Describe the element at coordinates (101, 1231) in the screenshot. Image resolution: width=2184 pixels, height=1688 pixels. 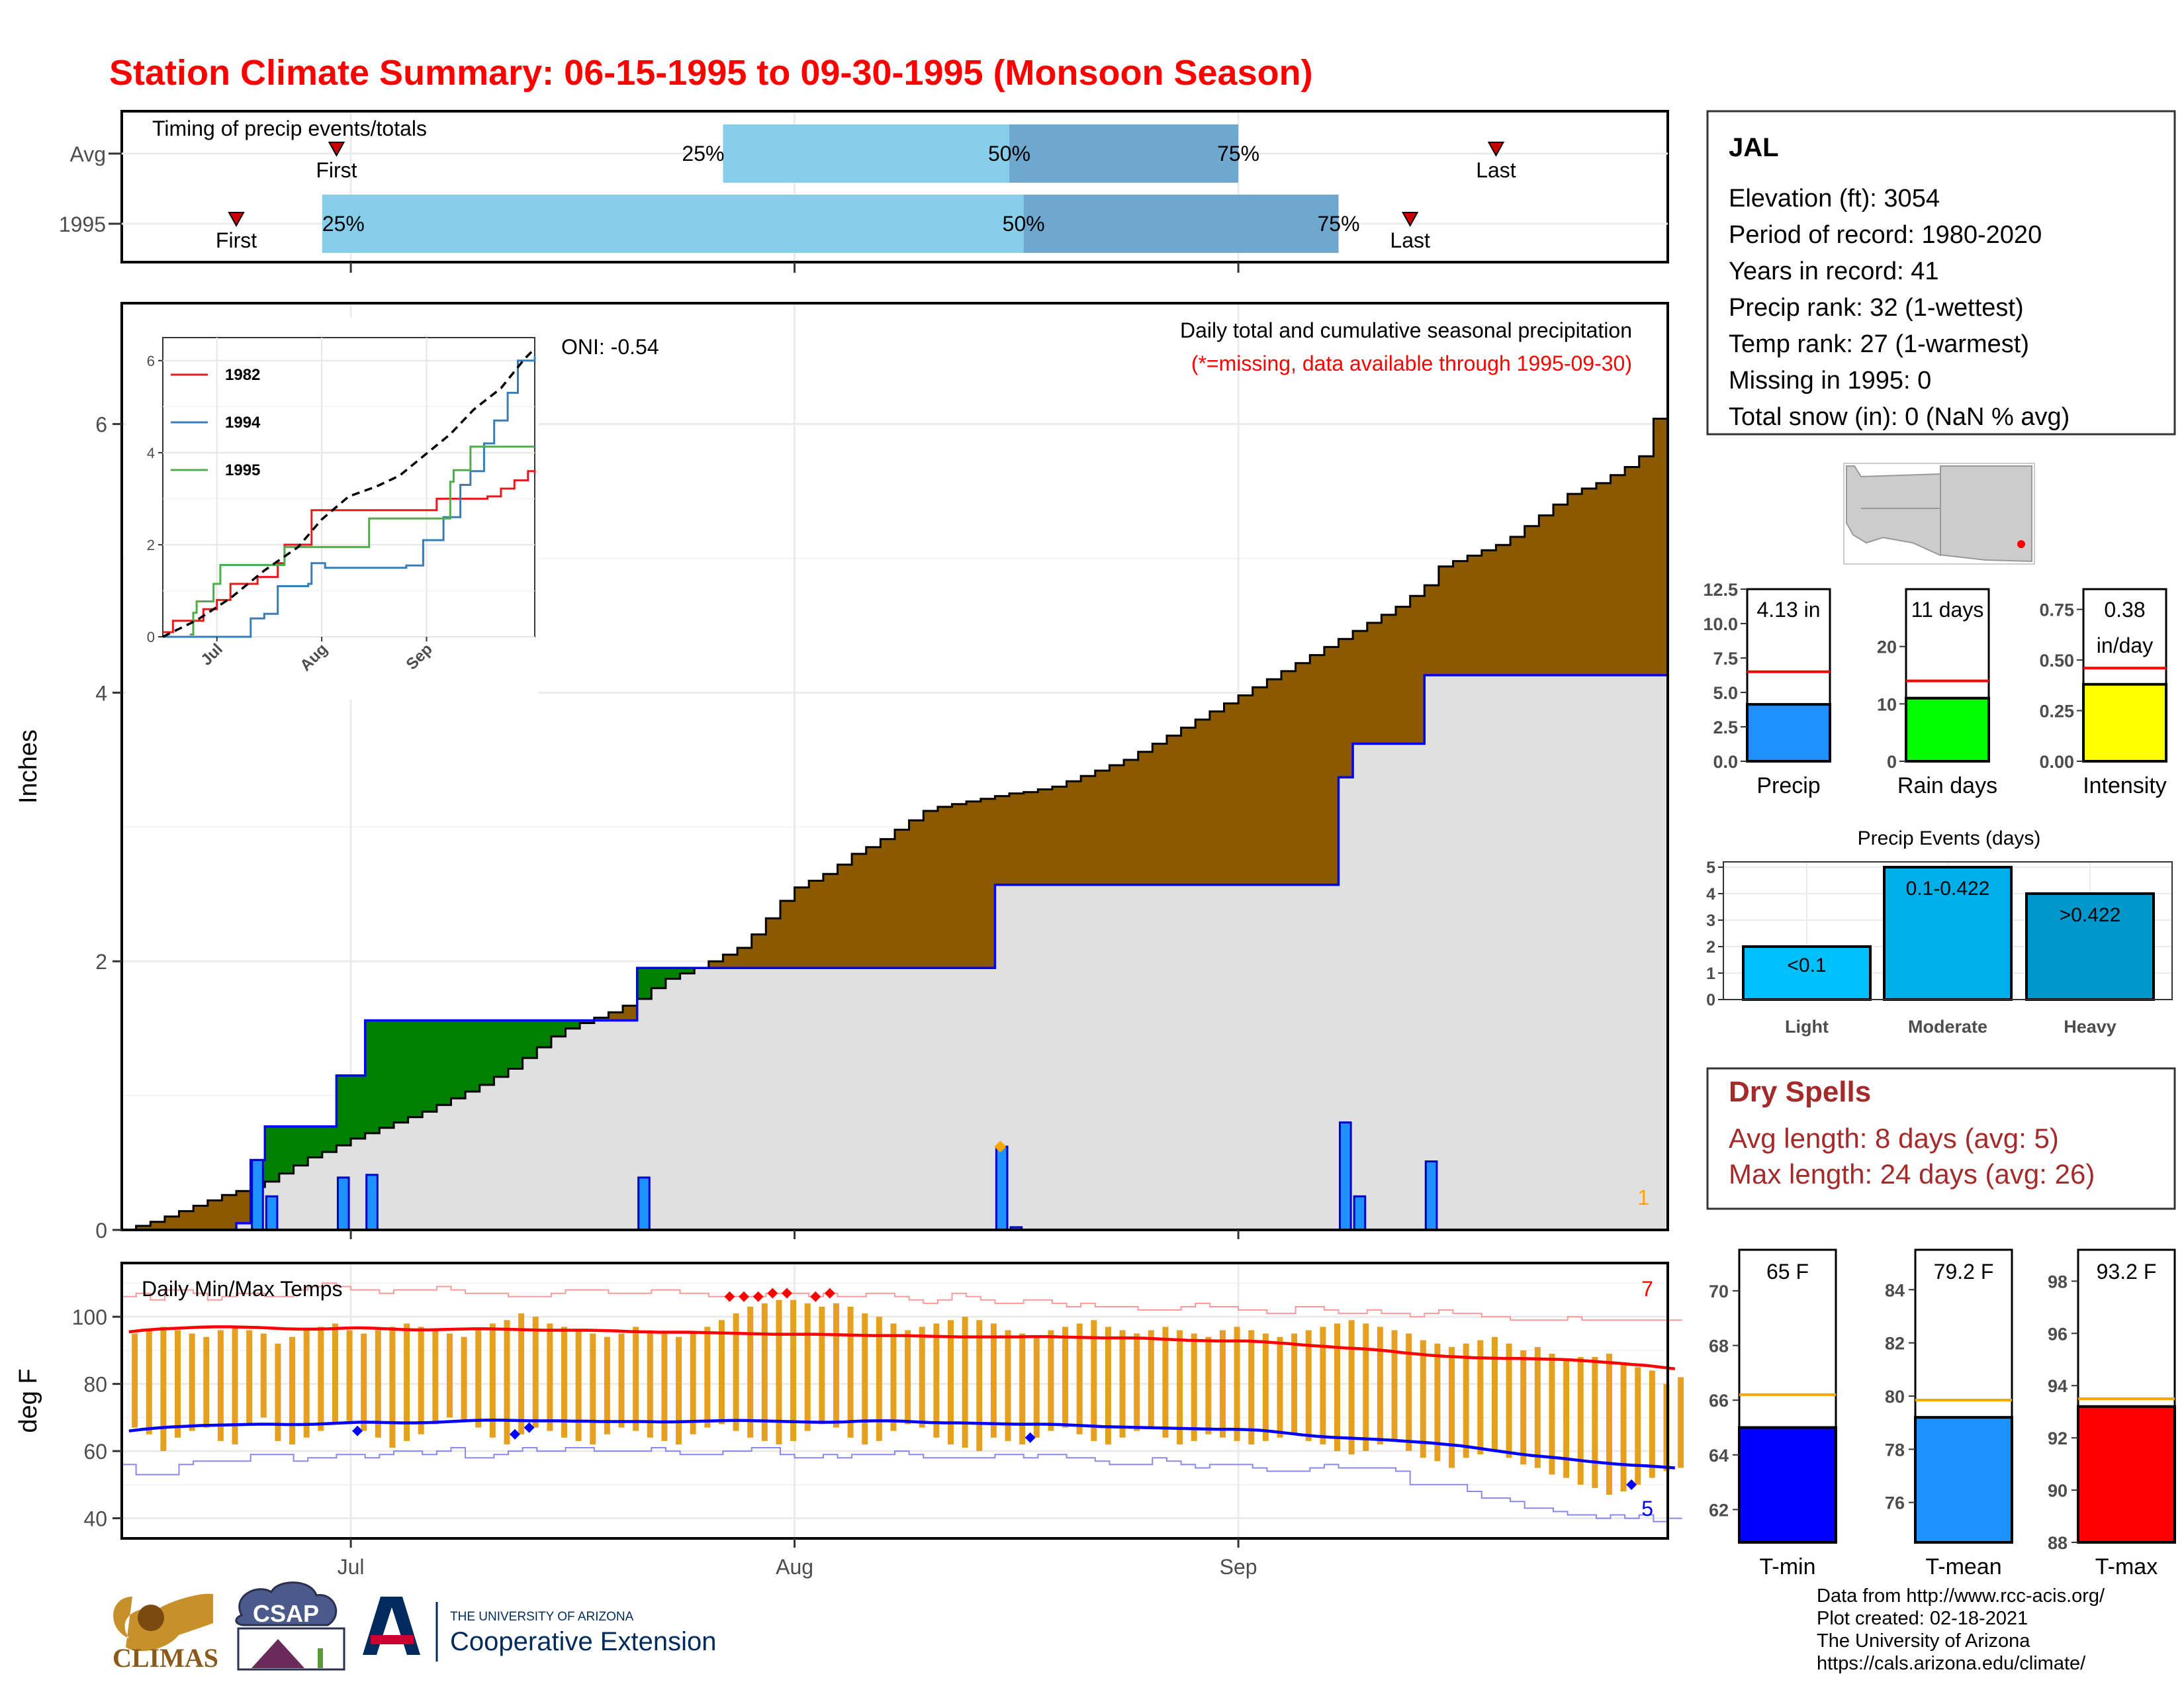
I see `y-tick-label: 0` at that location.